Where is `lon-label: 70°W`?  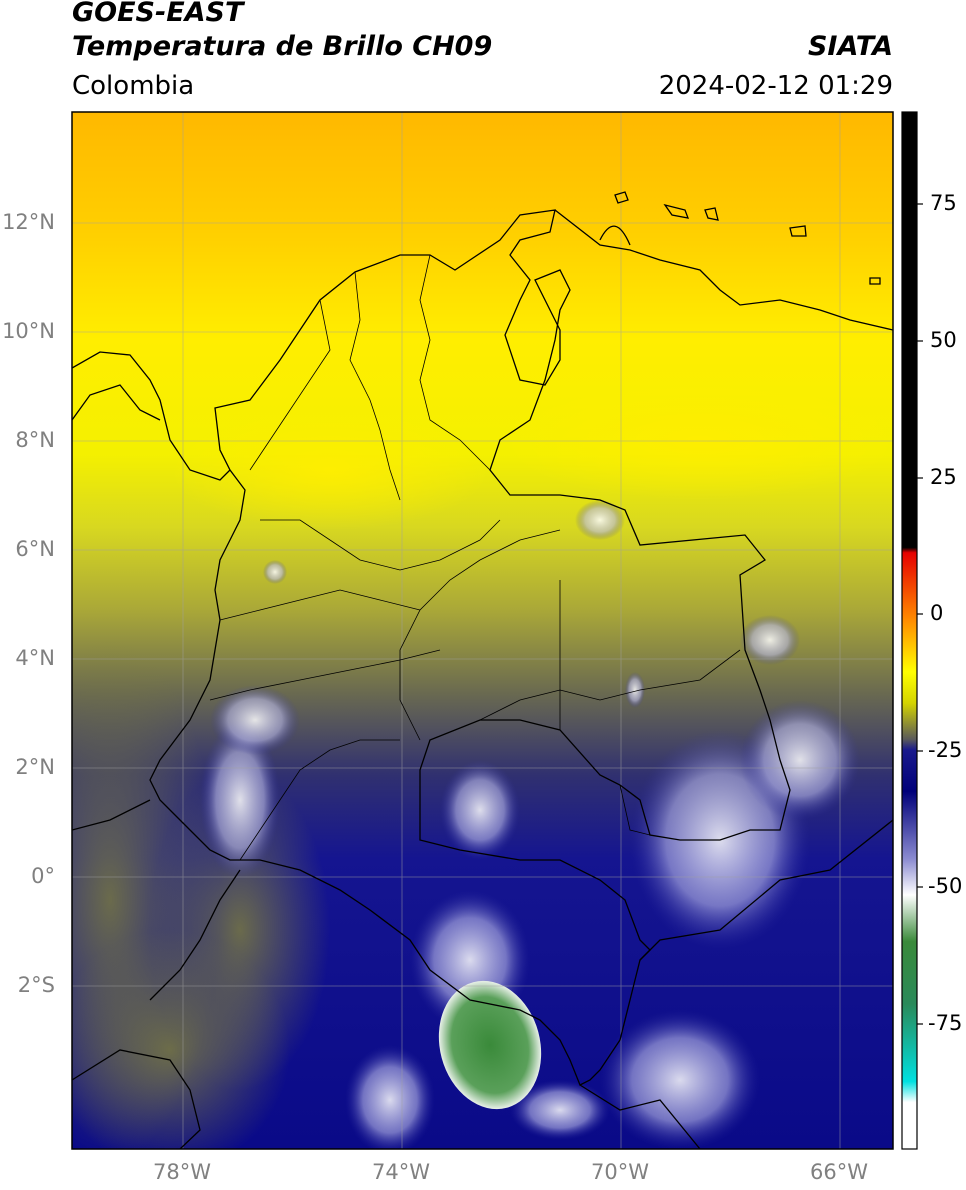 lon-label: 70°W is located at coordinates (620, 1172).